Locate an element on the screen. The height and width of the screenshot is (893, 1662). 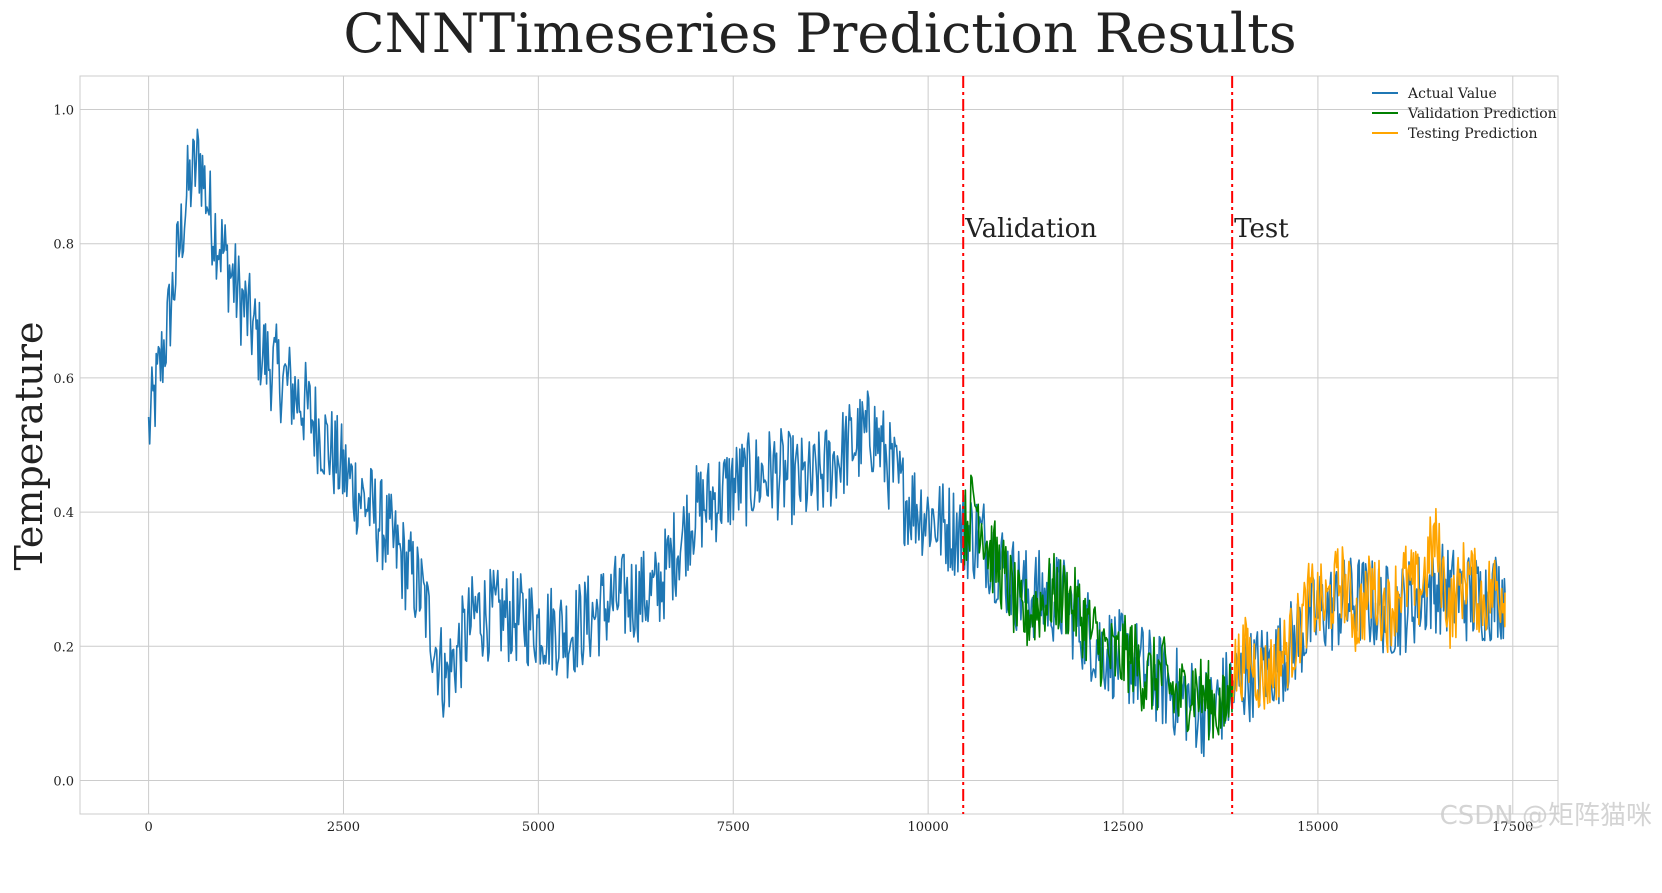
legend-label-testing: Testing Prediction is located at coordinates (1472, 134).